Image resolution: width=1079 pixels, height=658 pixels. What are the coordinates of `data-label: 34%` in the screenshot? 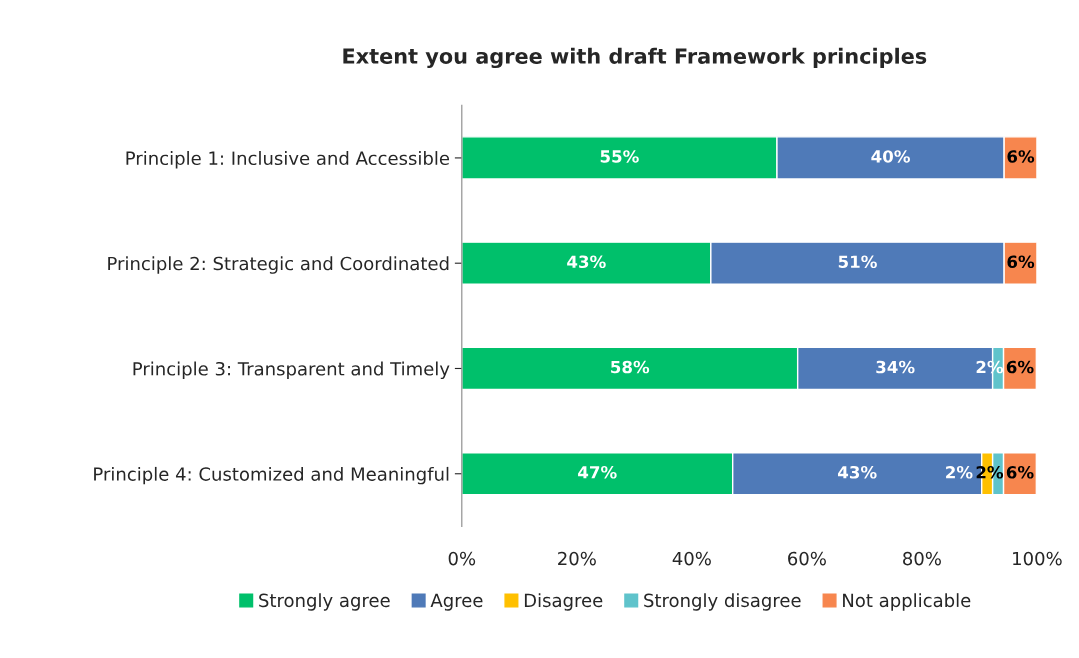 It's located at (895, 367).